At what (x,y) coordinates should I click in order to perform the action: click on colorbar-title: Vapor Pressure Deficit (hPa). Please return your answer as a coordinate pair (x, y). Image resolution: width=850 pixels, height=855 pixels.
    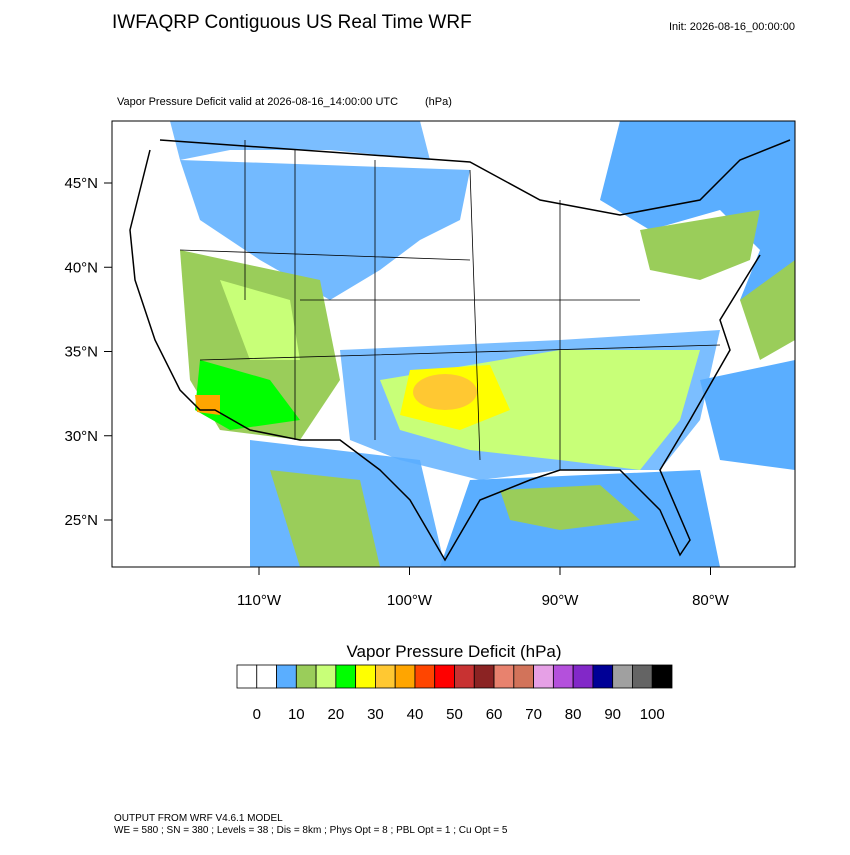
    Looking at the image, I should click on (453, 651).